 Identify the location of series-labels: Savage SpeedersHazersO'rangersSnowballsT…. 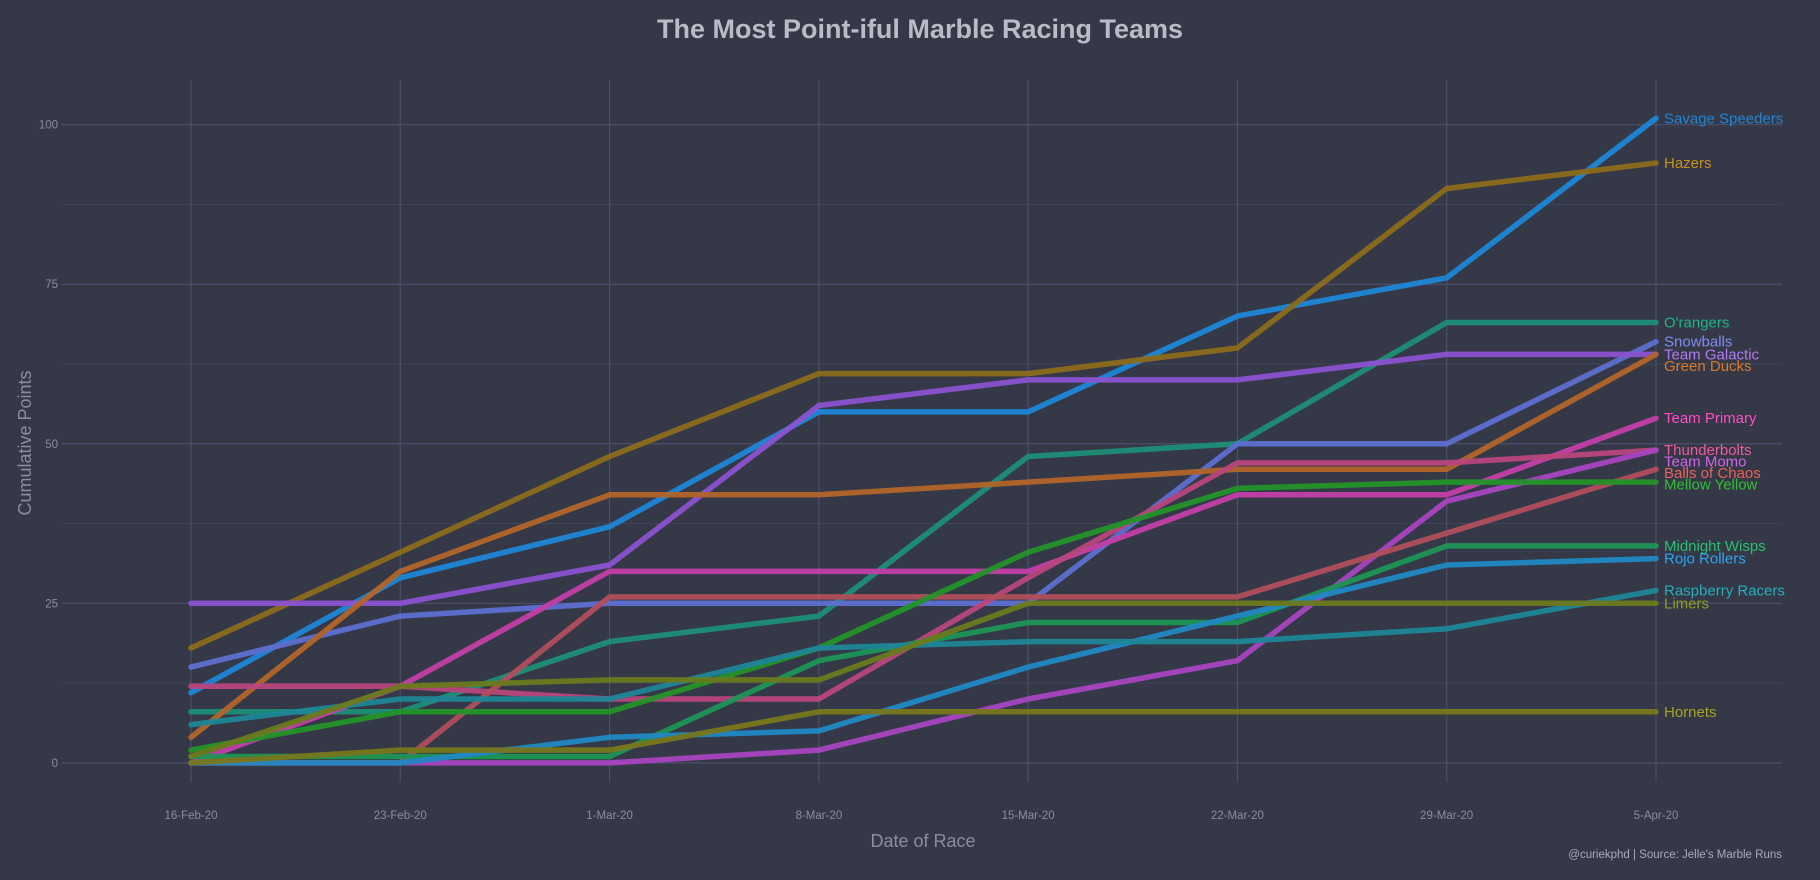
(1724, 415).